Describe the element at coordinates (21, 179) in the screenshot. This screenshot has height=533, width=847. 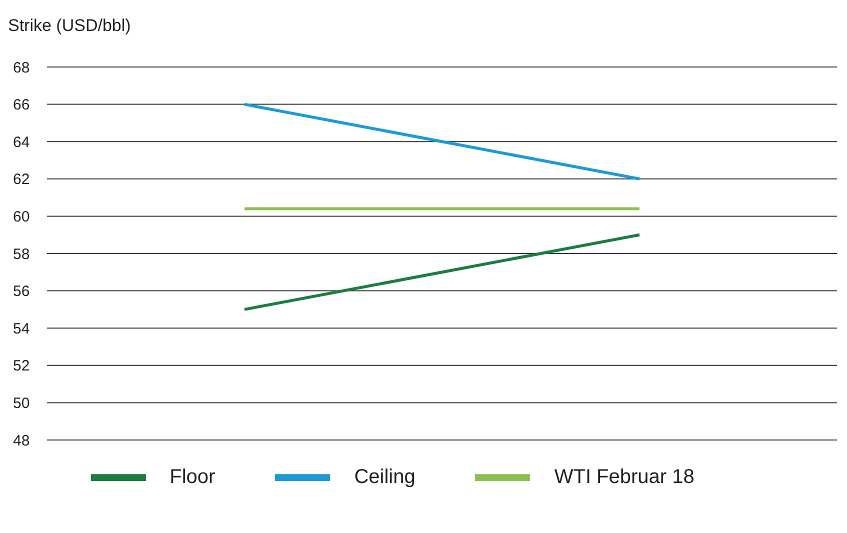
I see `y-tick-label: 62` at that location.